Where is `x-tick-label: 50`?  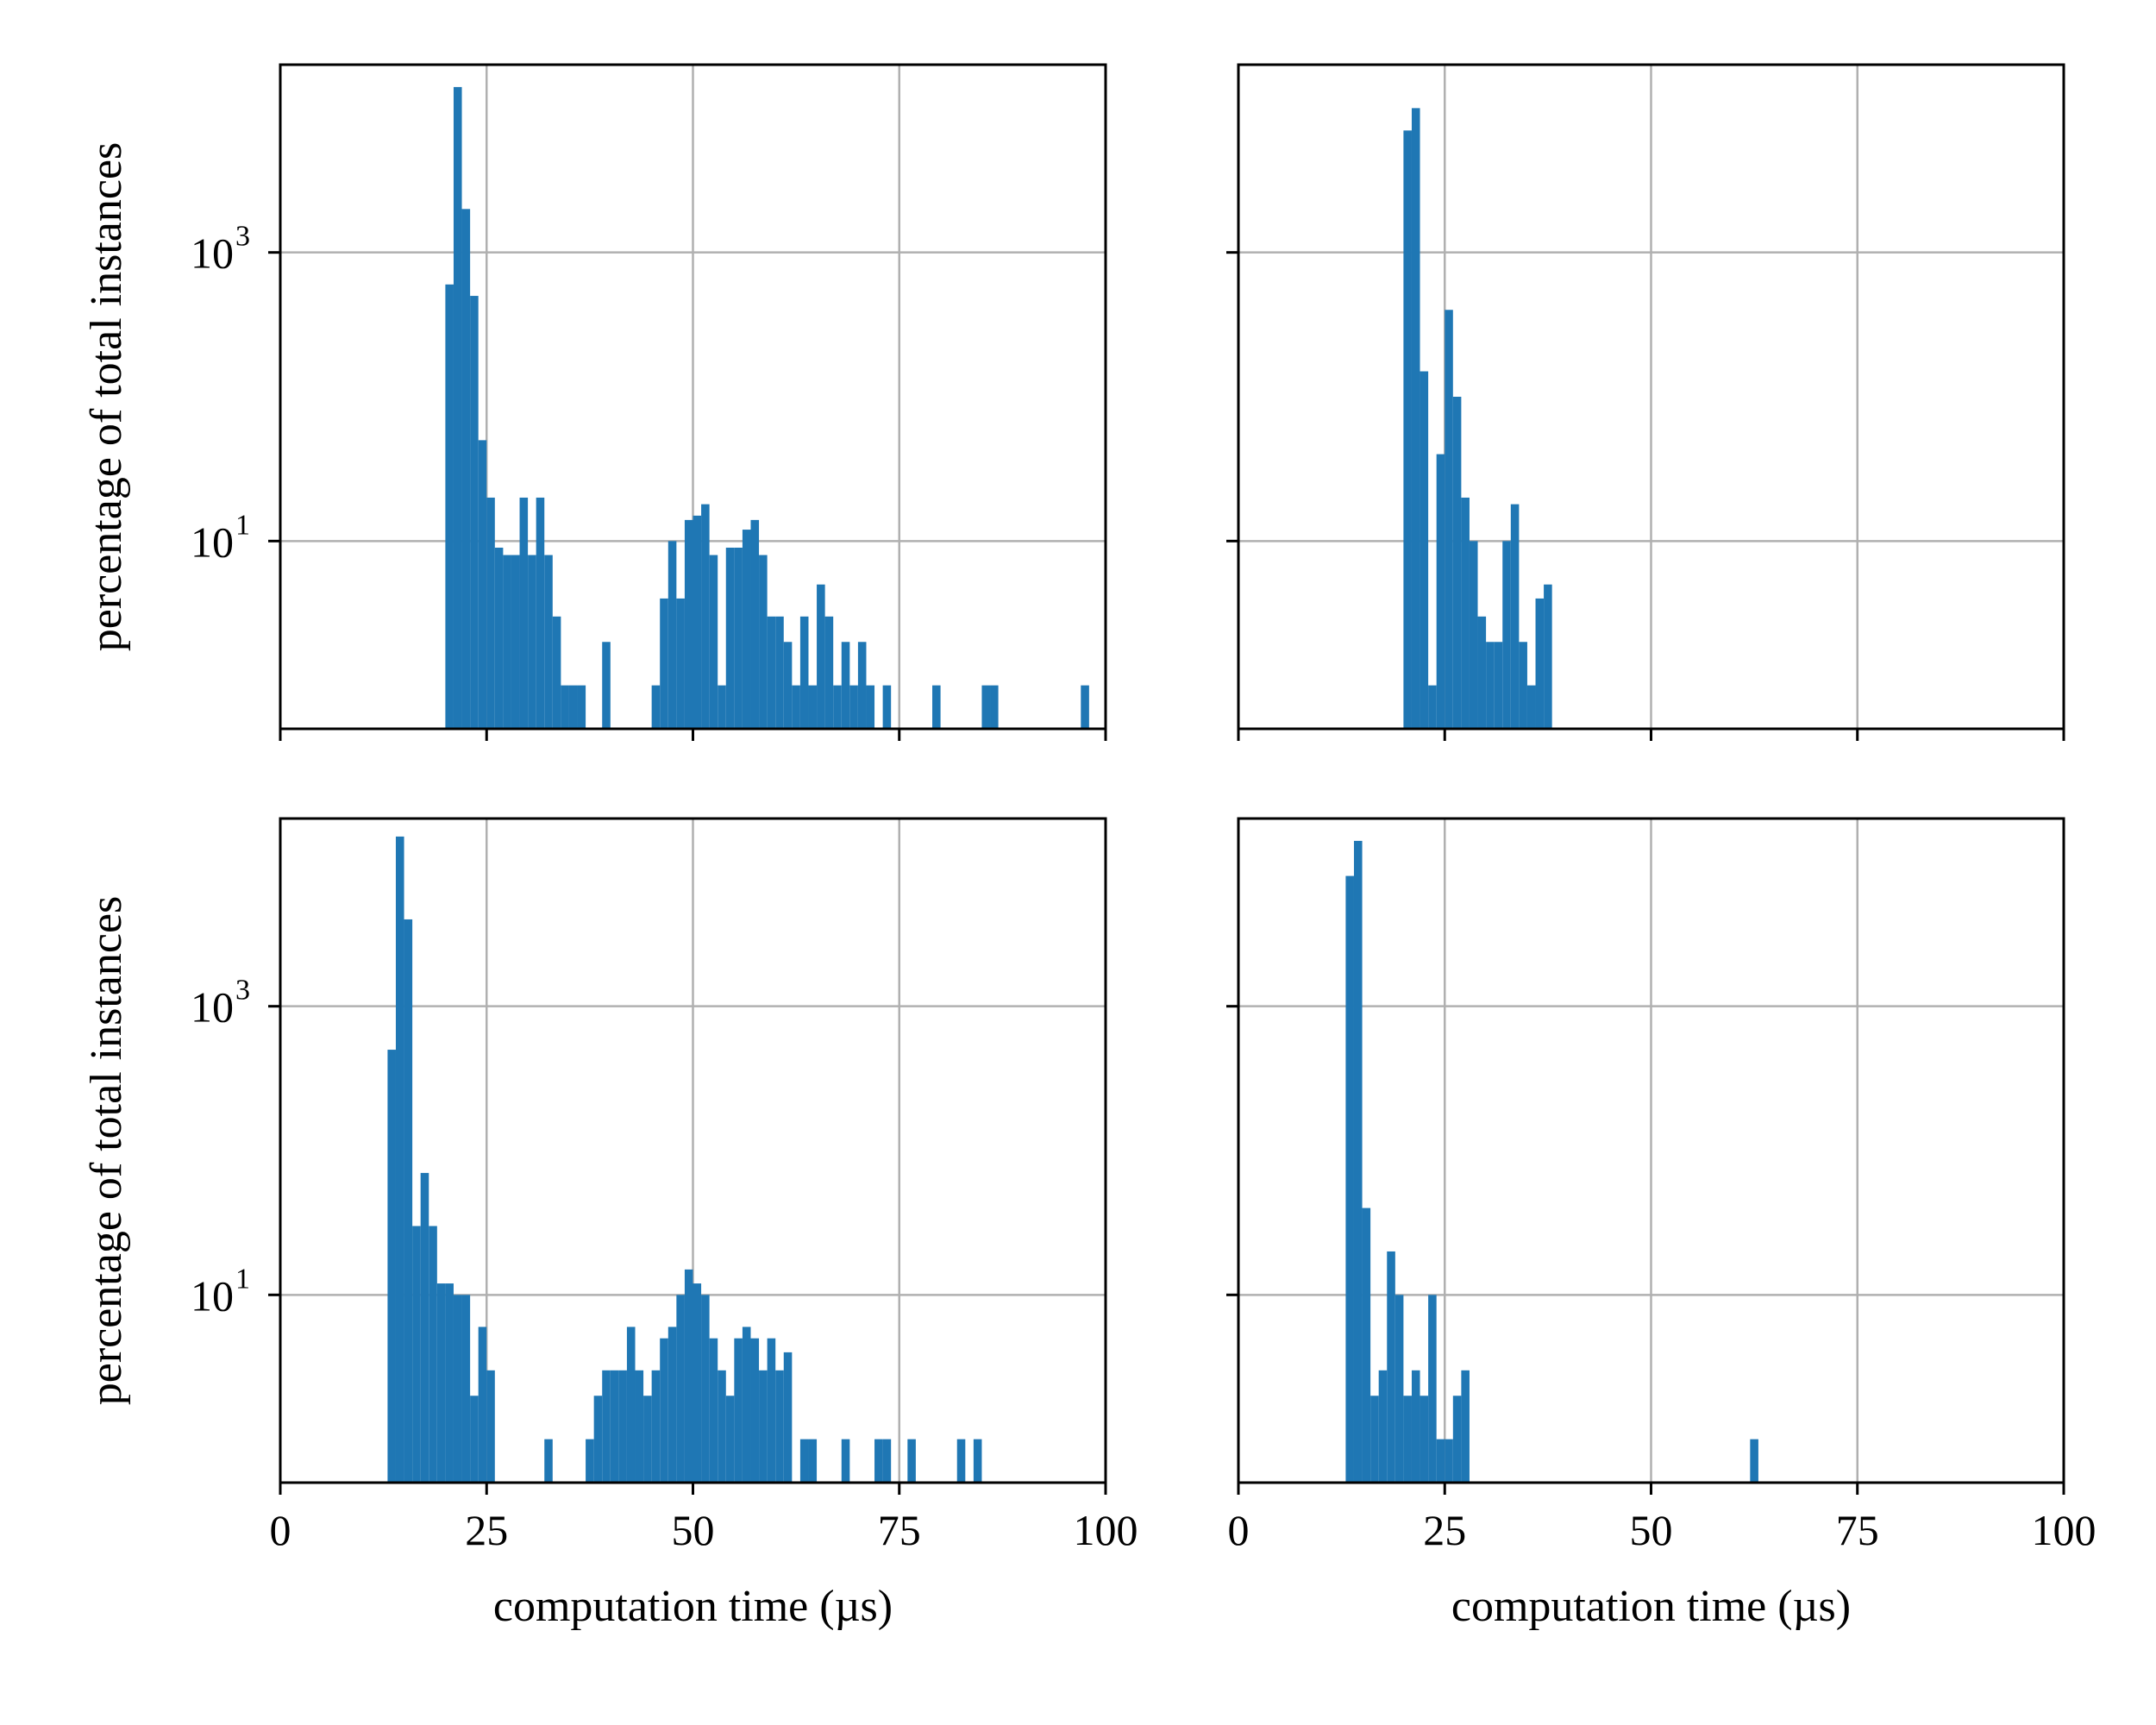 x-tick-label: 50 is located at coordinates (693, 1530).